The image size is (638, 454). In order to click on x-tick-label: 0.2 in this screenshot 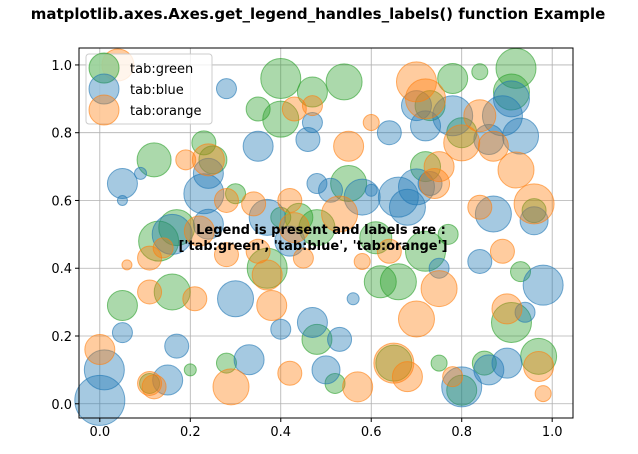, I will do `click(190, 432)`.